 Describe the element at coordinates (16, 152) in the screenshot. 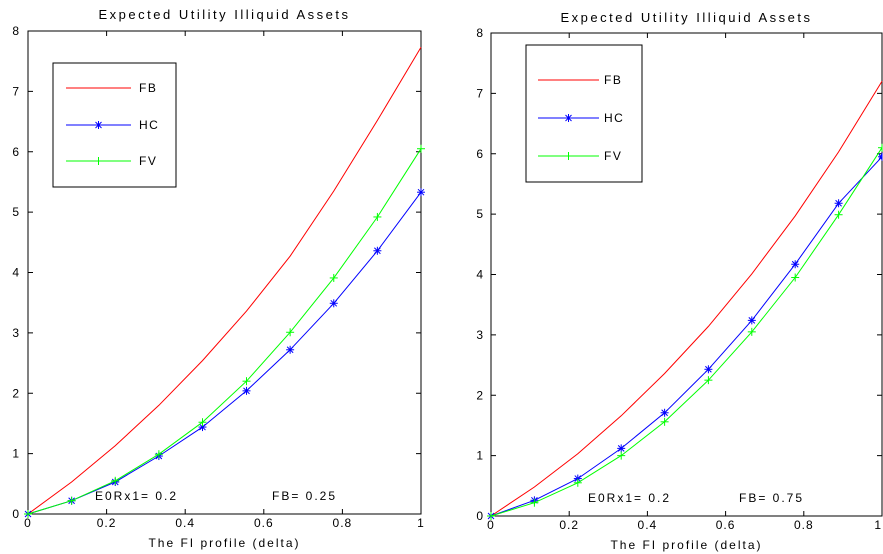

I see `y-tick-label: 6` at that location.